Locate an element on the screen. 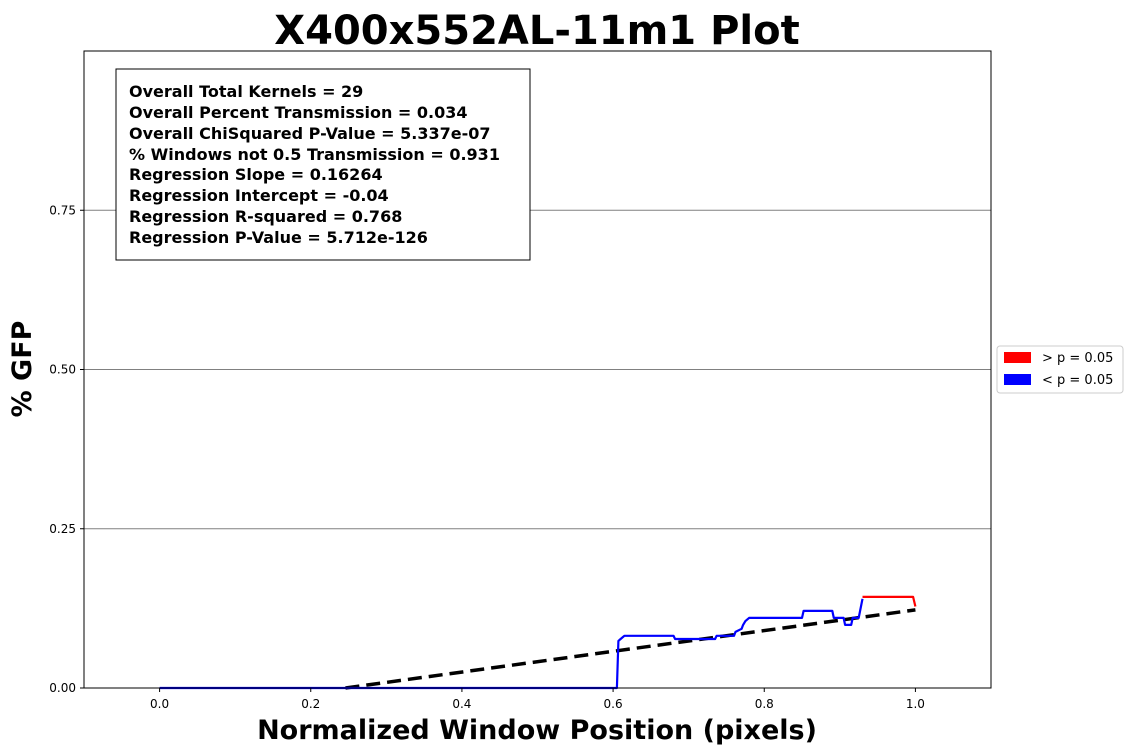 Image resolution: width=1133 pixels, height=755 pixels. stat-total-kernels: Overall Total Kernels = 29 is located at coordinates (246, 91).